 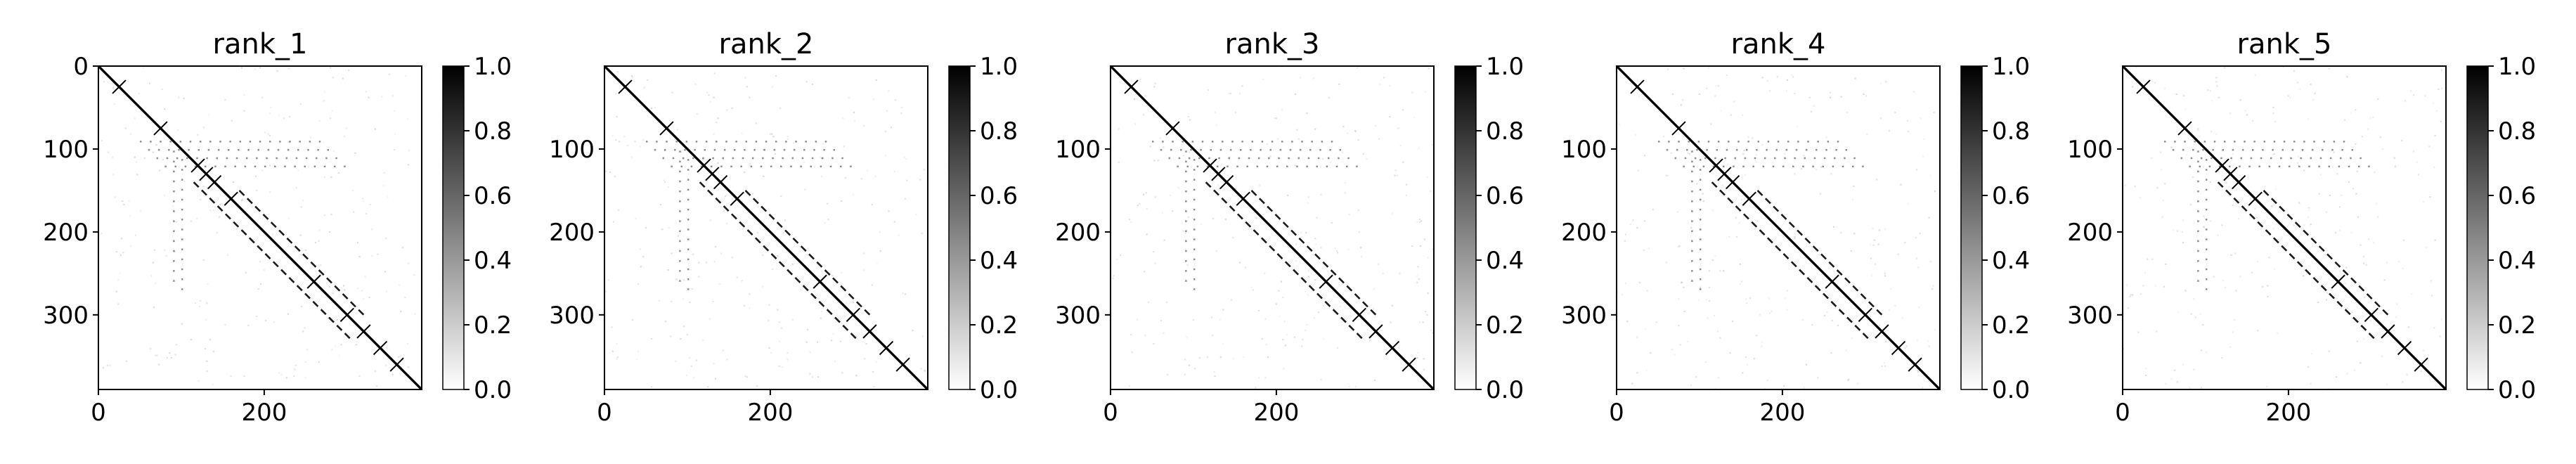 I want to click on off-diagonal-band, so click(x=1790, y=261).